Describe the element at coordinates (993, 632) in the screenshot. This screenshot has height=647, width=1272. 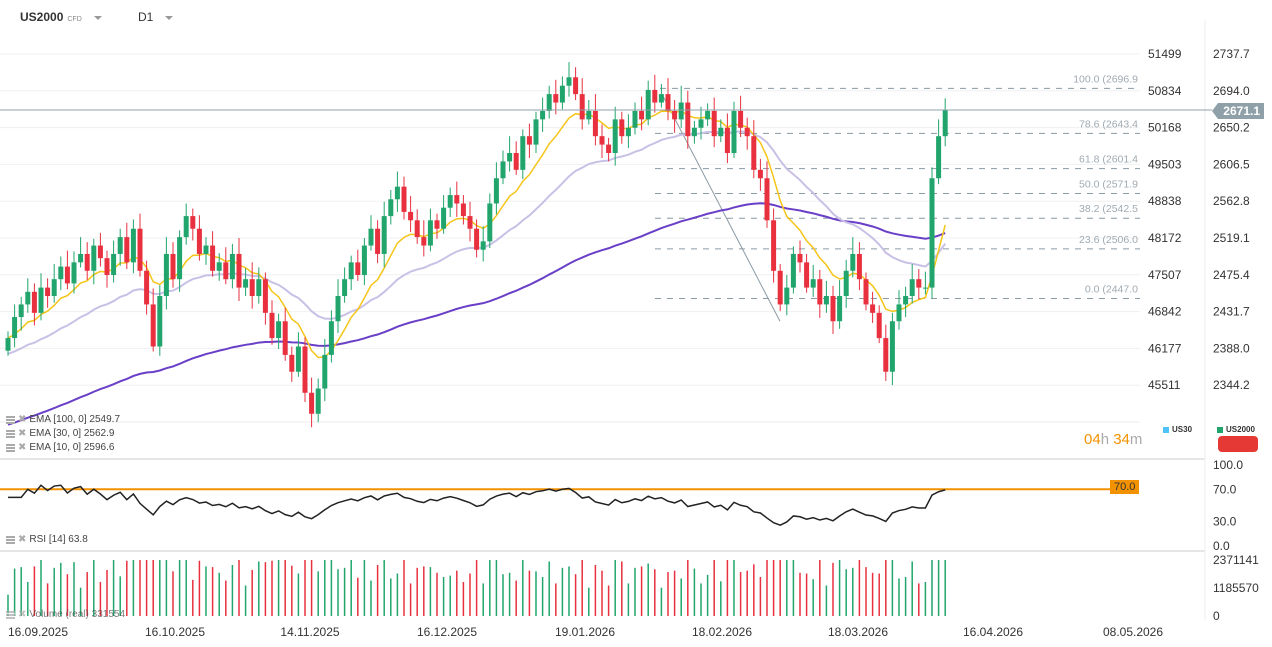
I see `x-tick-date: 16.04.2026` at that location.